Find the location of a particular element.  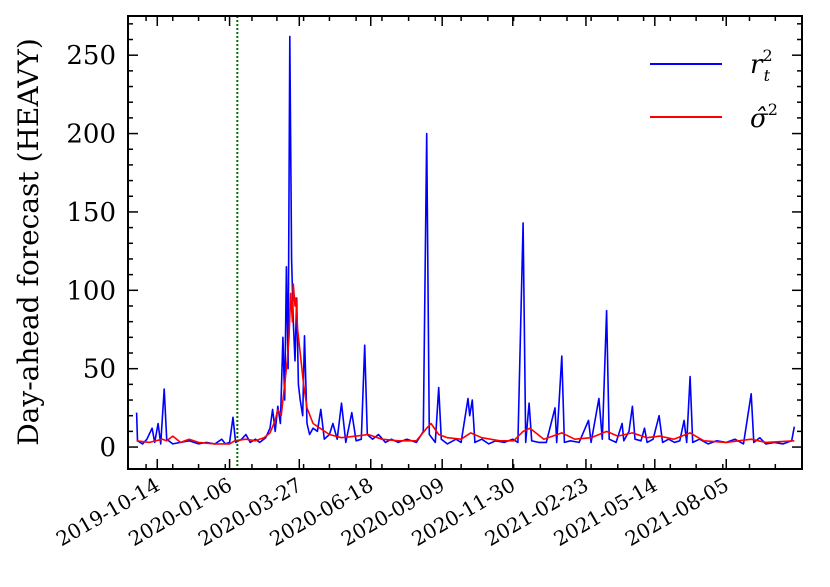

y-tick-label: 100 is located at coordinates (91, 291).